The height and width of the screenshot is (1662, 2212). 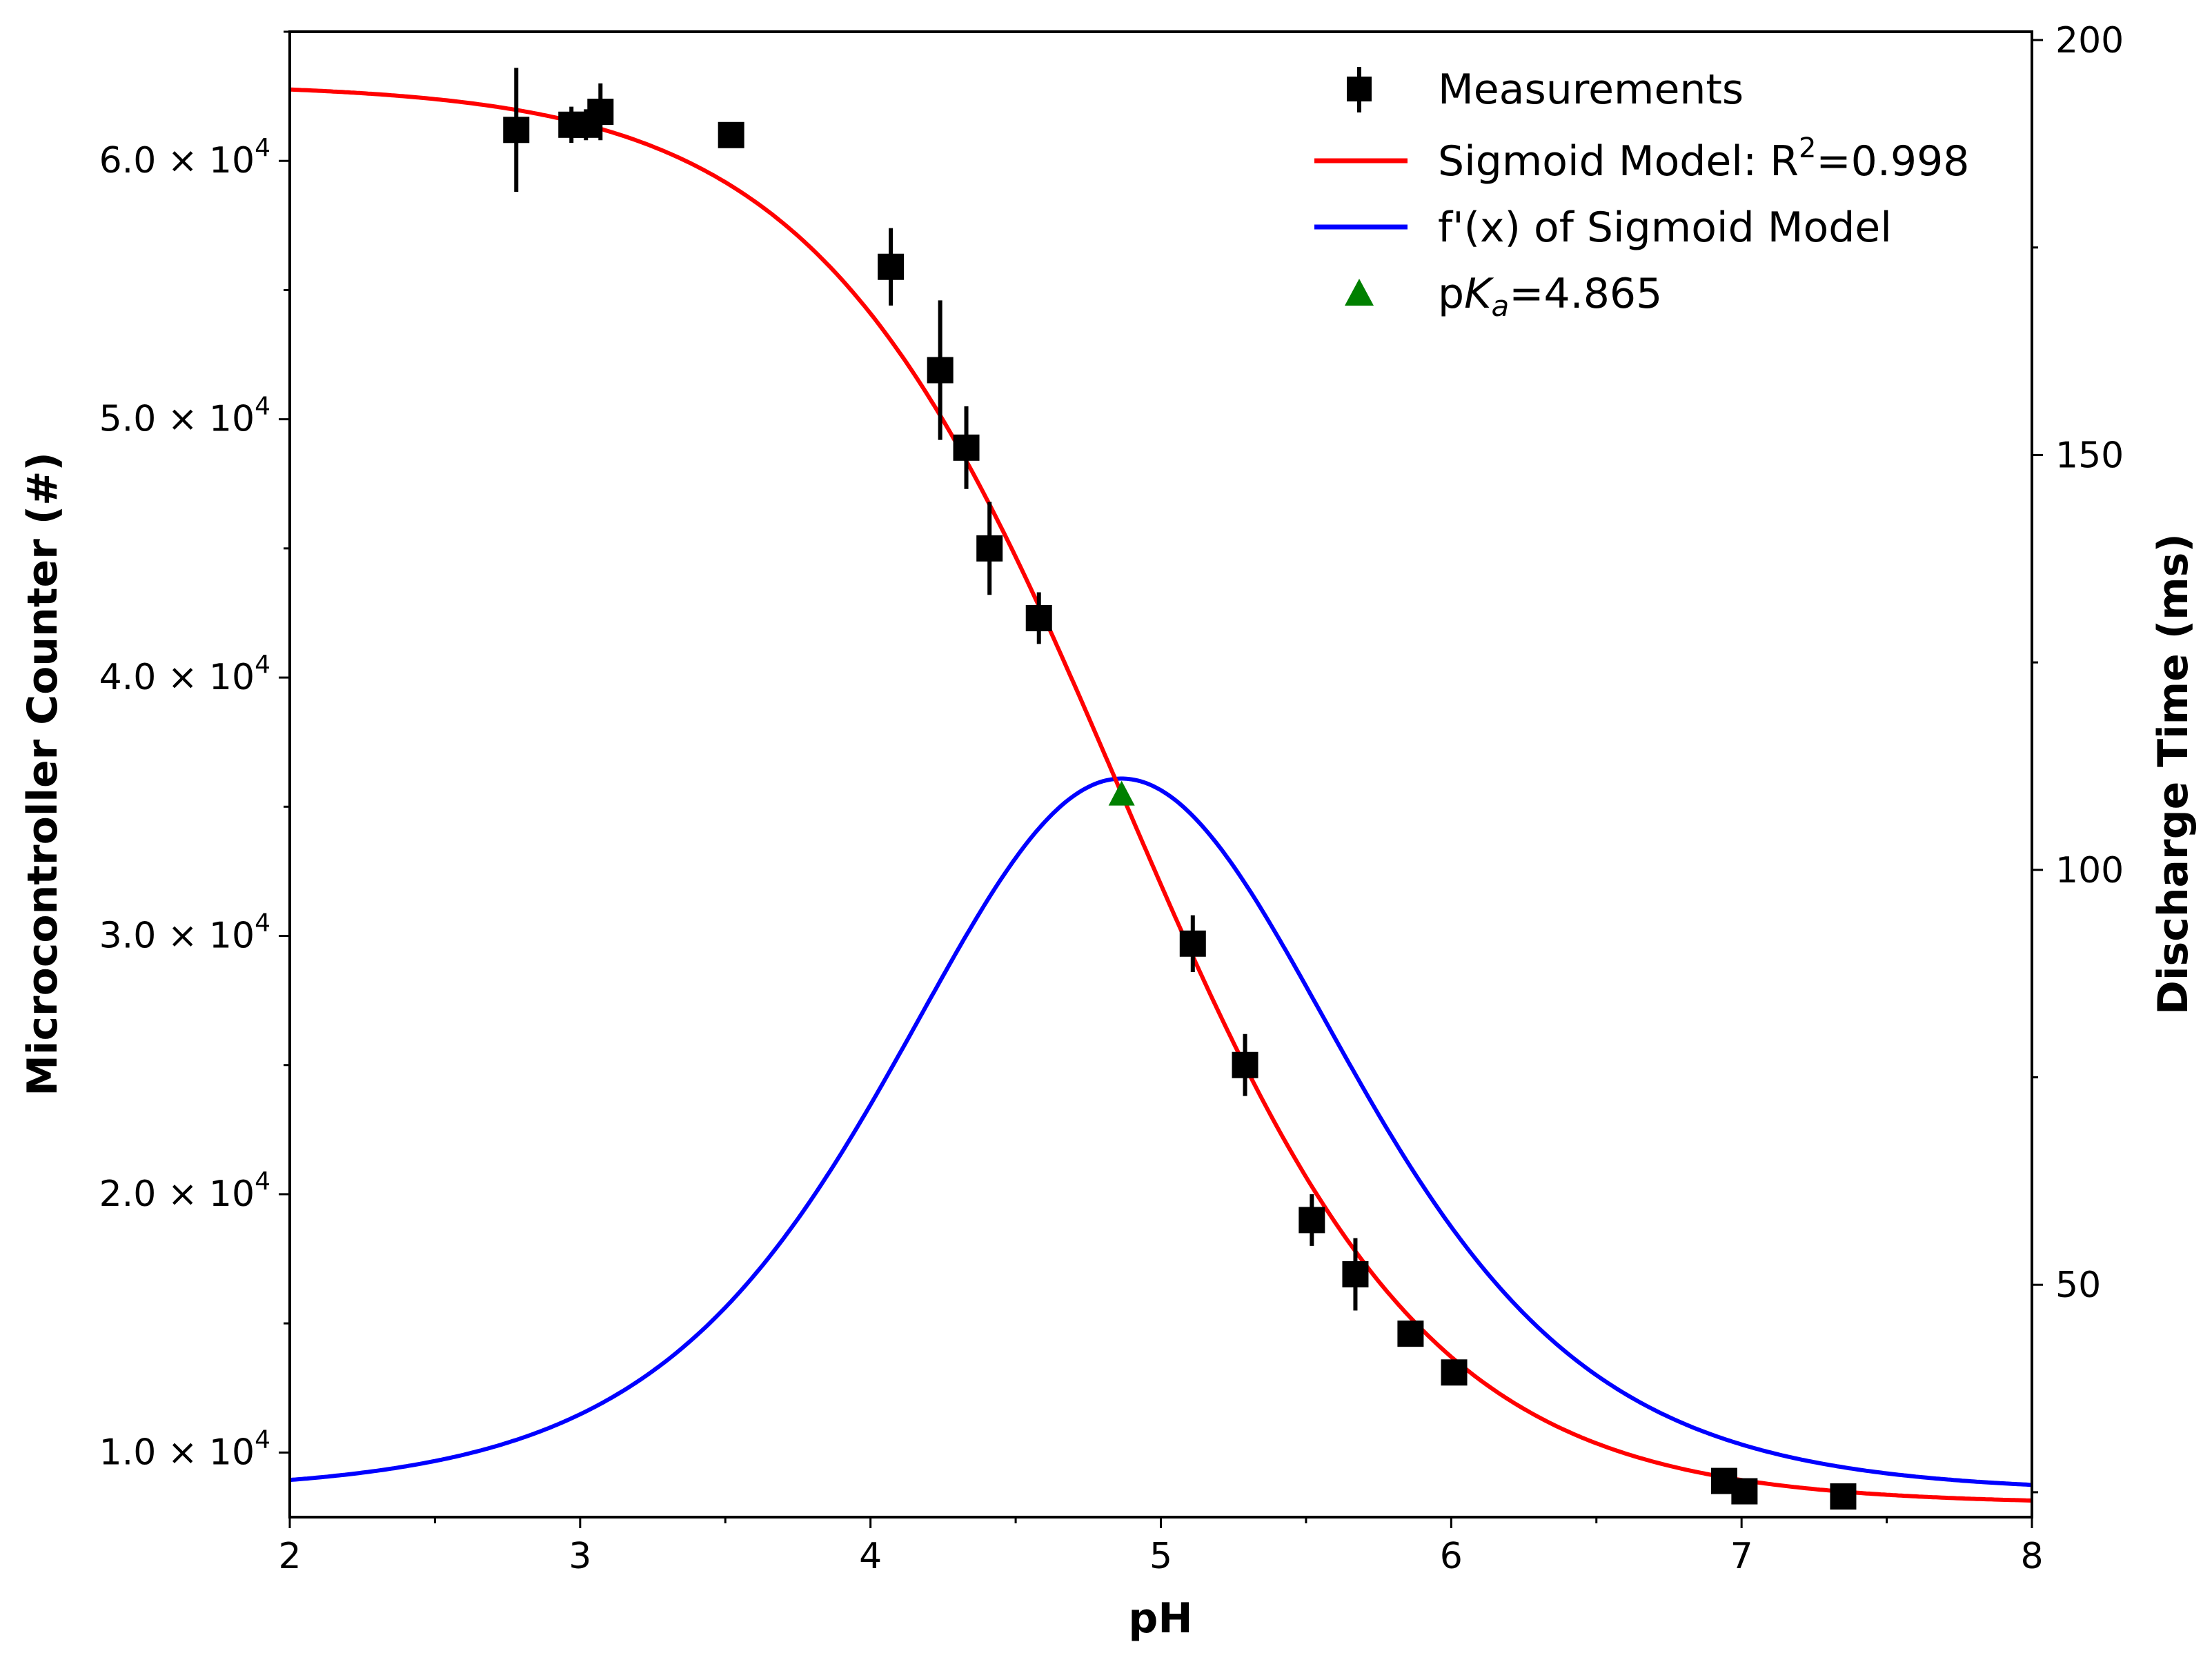 What do you see at coordinates (1359, 89) in the screenshot?
I see `legend-measurements-marker` at bounding box center [1359, 89].